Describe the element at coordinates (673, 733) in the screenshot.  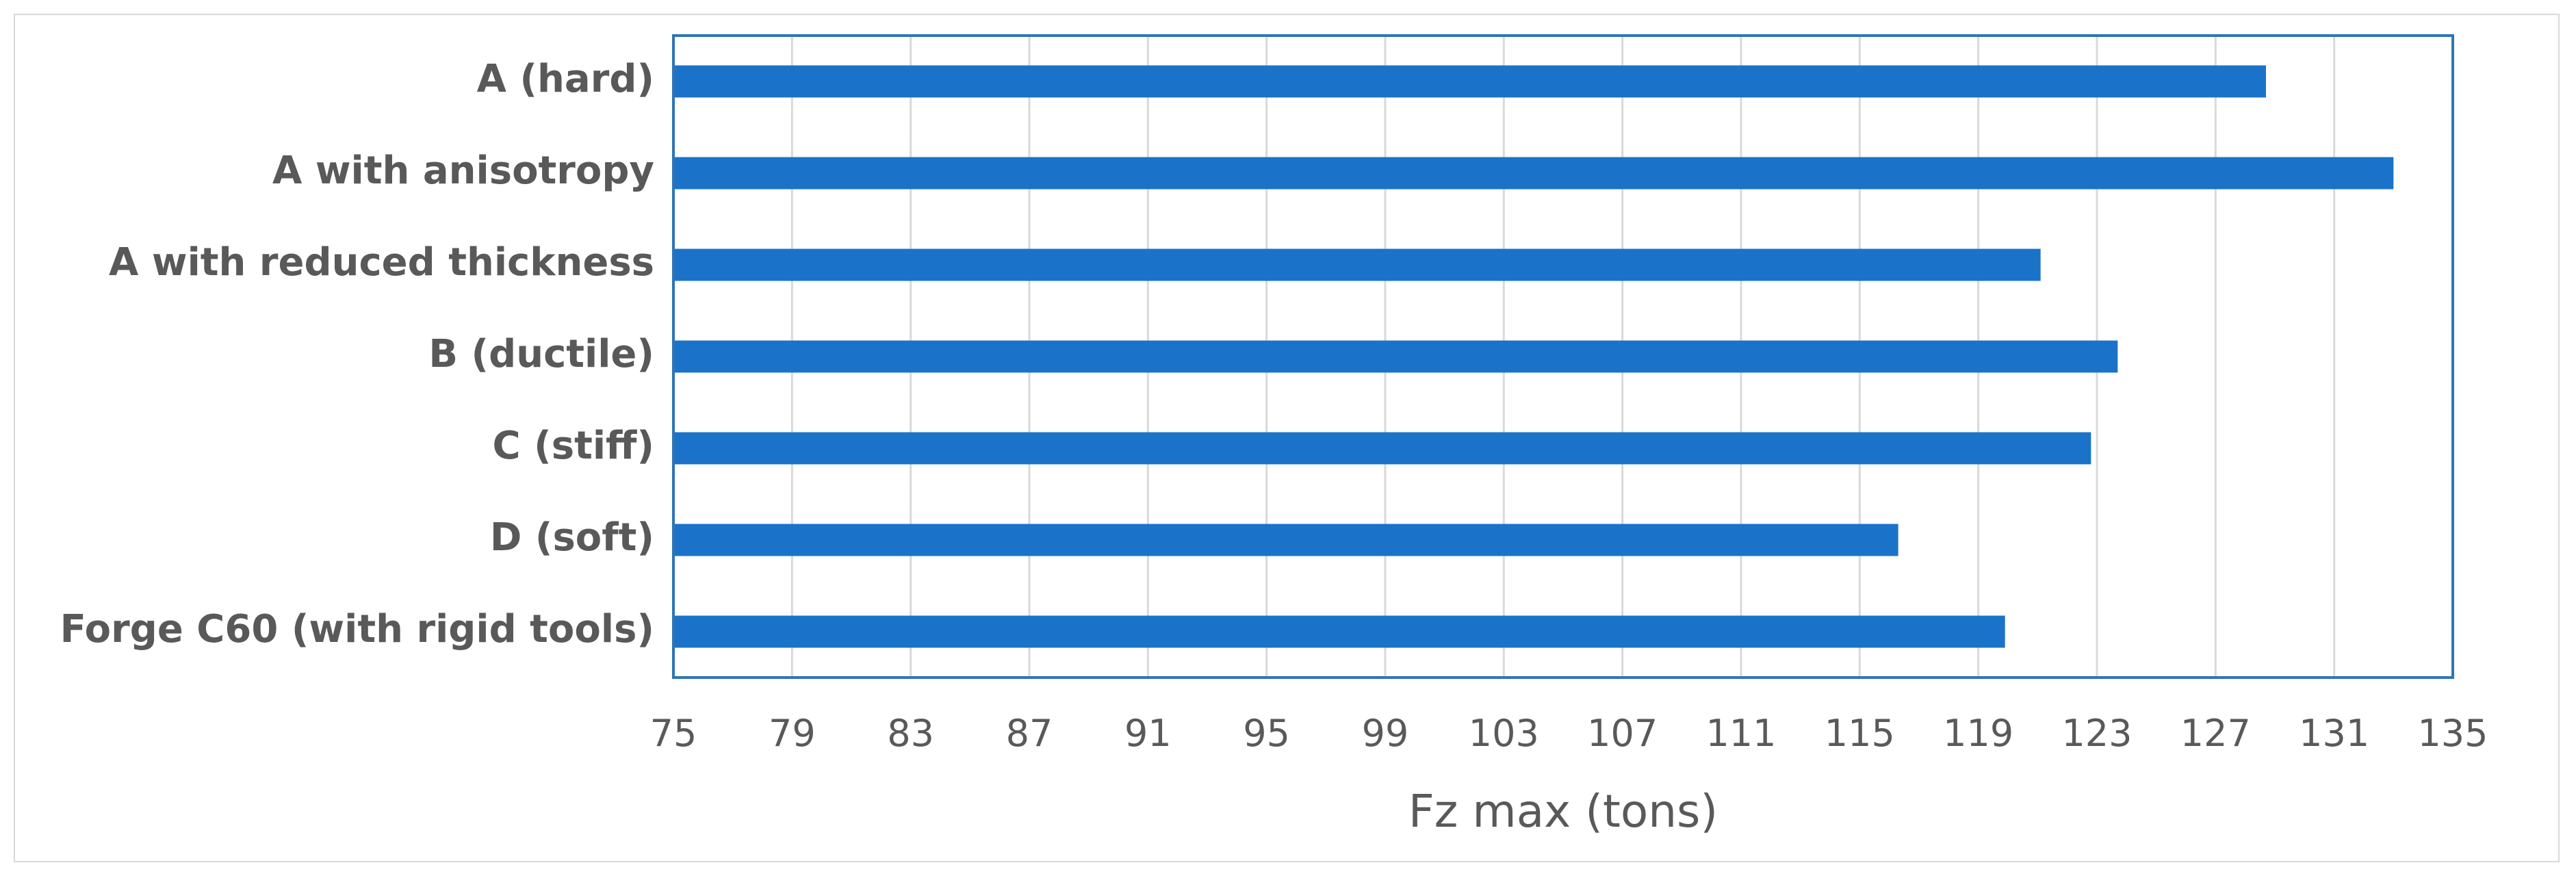
I see `x-tick-label: 75` at that location.